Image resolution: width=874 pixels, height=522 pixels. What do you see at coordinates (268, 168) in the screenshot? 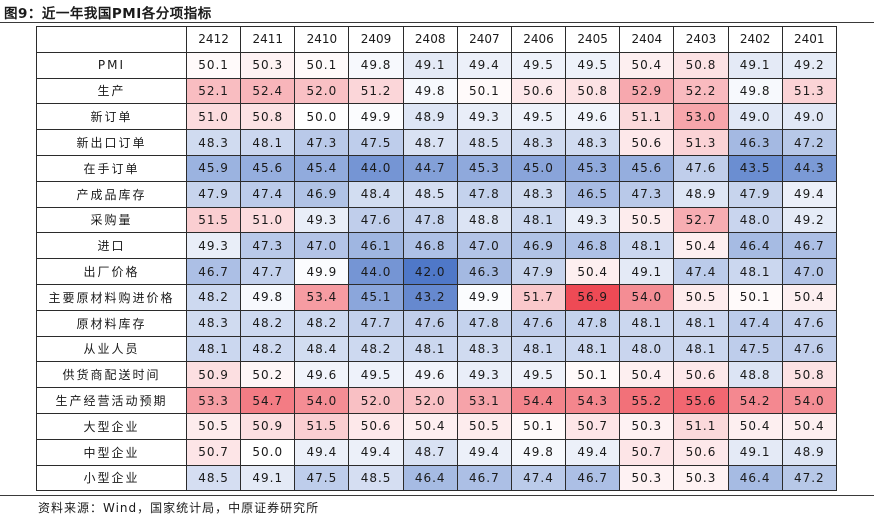
I see `heat-cell: 45.6` at bounding box center [268, 168].